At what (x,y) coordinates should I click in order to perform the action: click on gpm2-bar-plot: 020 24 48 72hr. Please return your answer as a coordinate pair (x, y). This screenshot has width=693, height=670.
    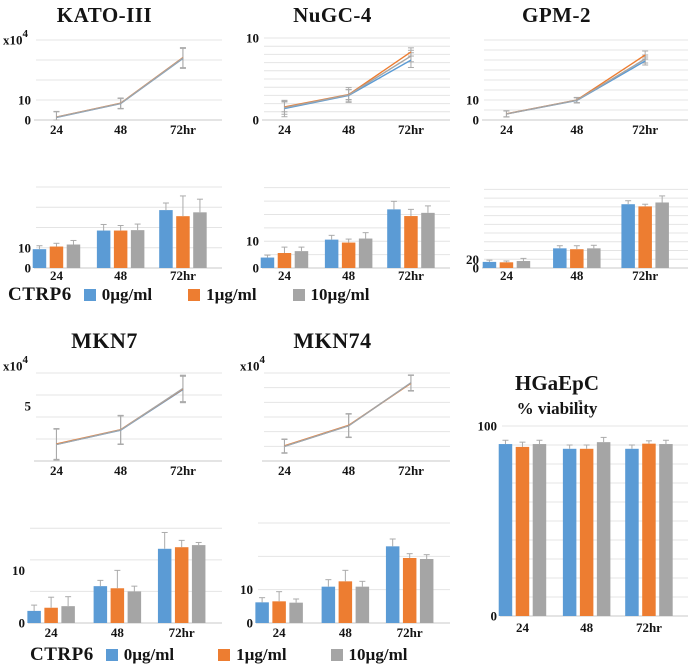
    Looking at the image, I should click on (577, 235).